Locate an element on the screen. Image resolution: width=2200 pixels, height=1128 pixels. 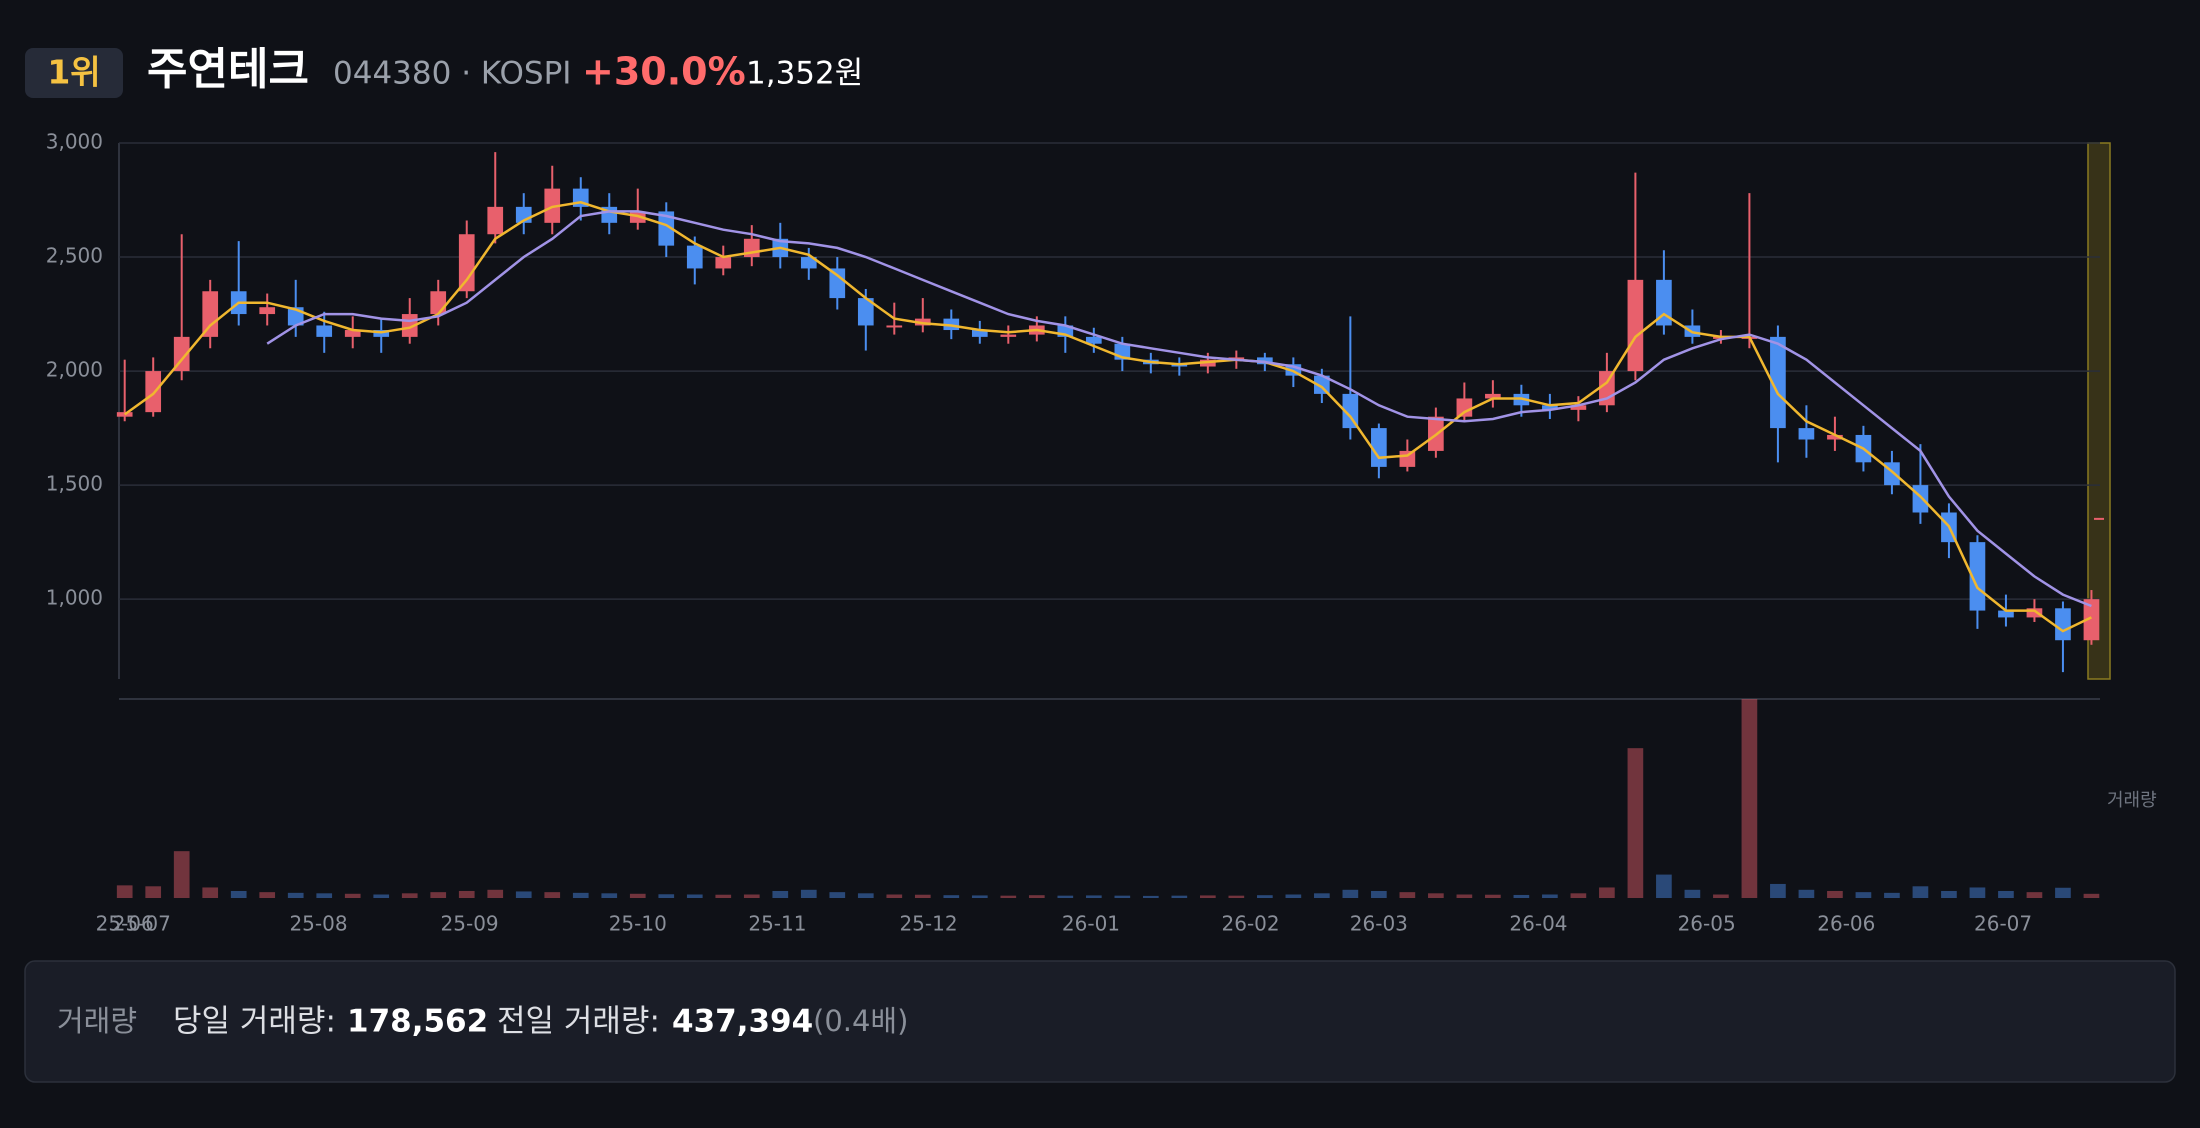
x-tick-label: 25-08 is located at coordinates (318, 924).